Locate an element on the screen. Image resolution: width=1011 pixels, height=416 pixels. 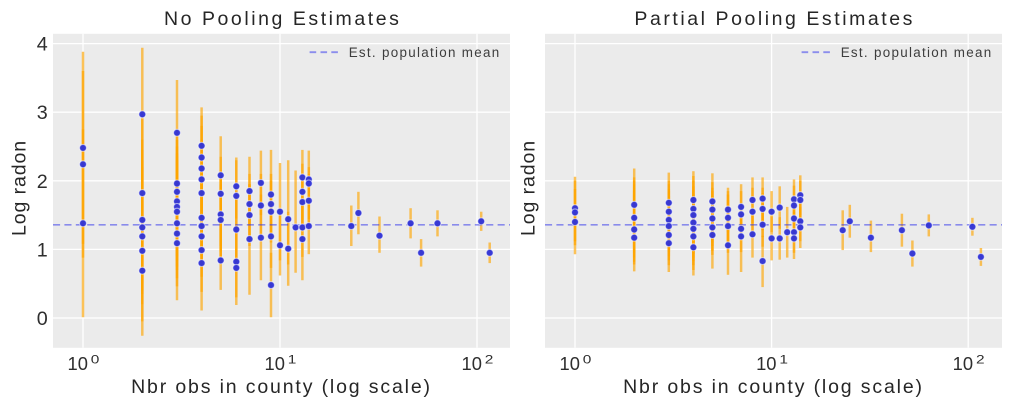
svg-text: 3 is located at coordinates (42, 113).